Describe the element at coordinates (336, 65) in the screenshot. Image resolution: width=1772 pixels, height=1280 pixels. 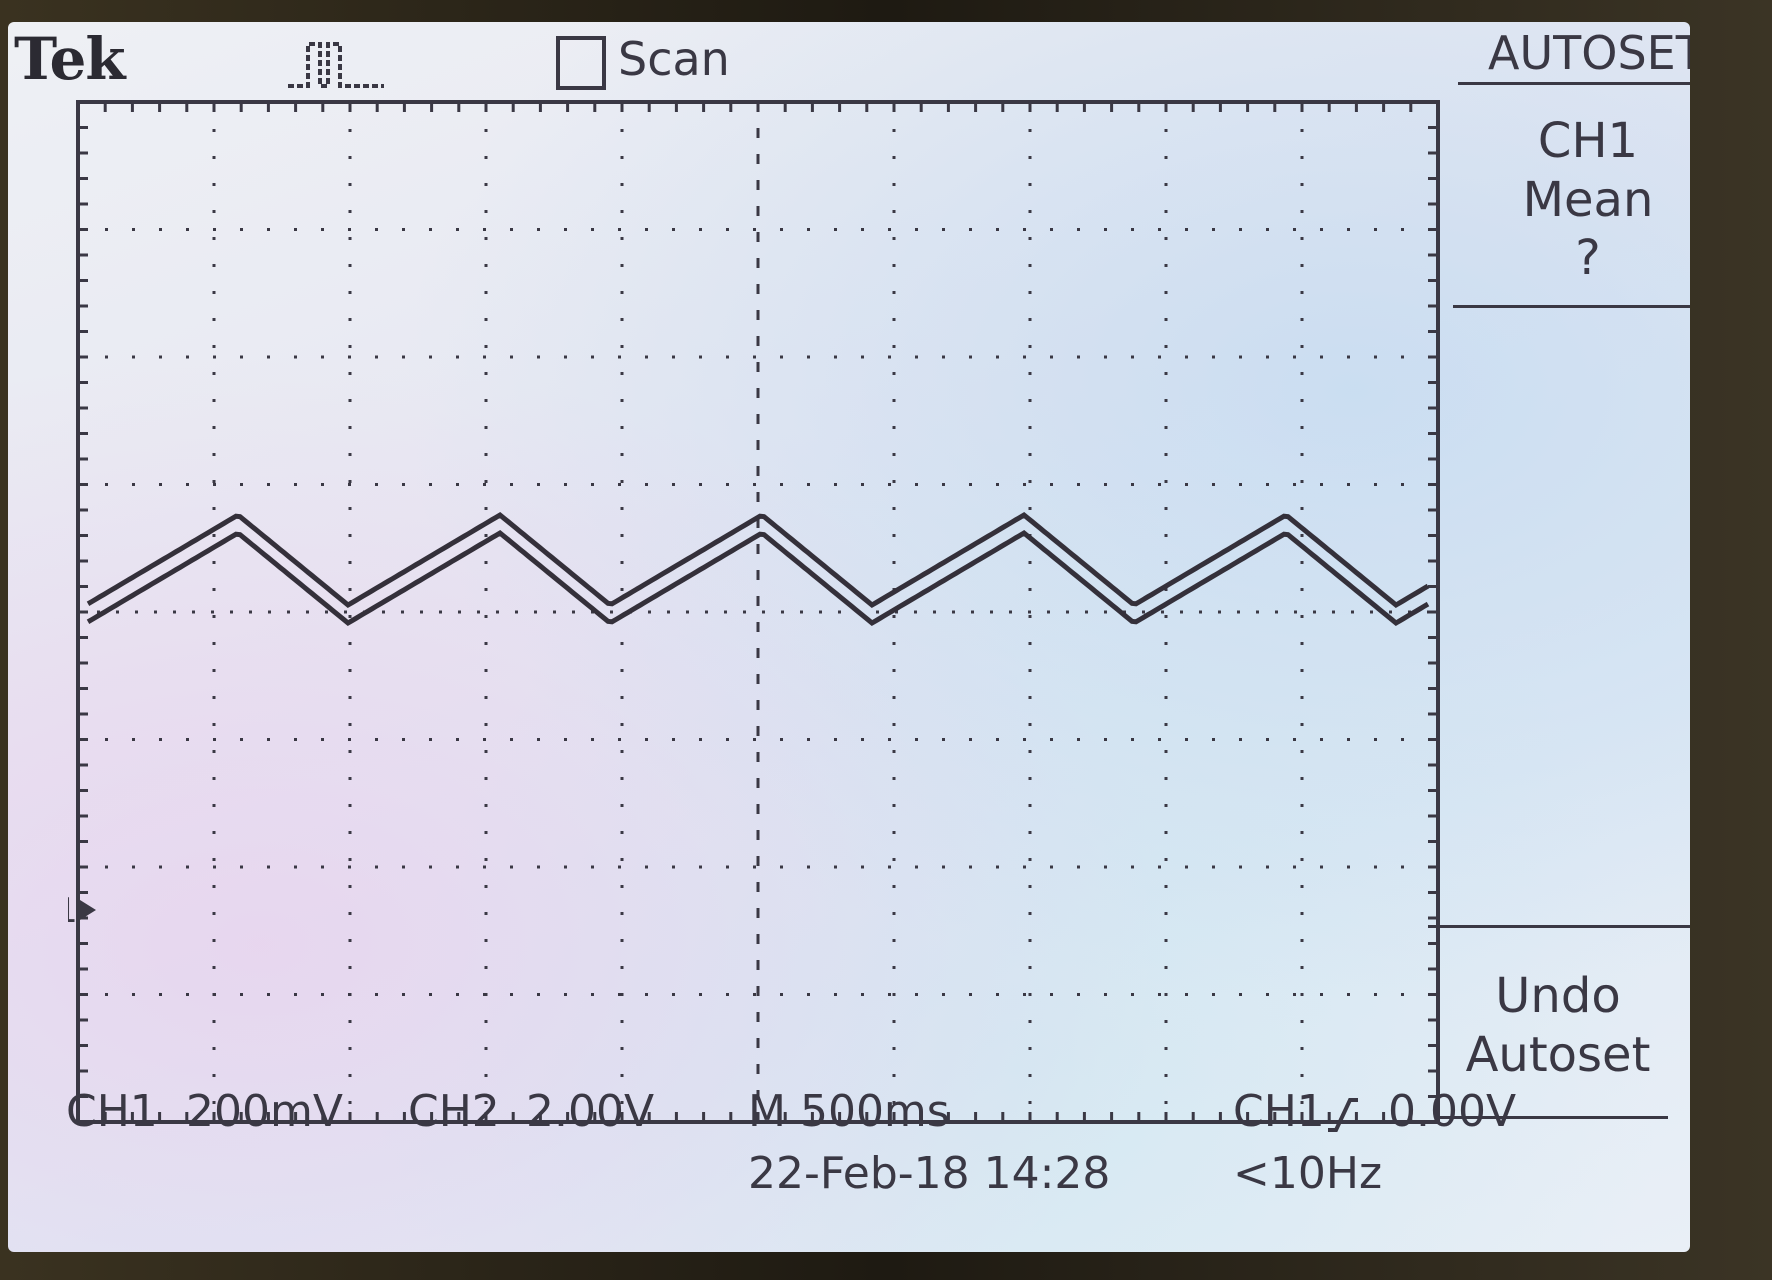
I see `trigger-waveform-icon` at that location.